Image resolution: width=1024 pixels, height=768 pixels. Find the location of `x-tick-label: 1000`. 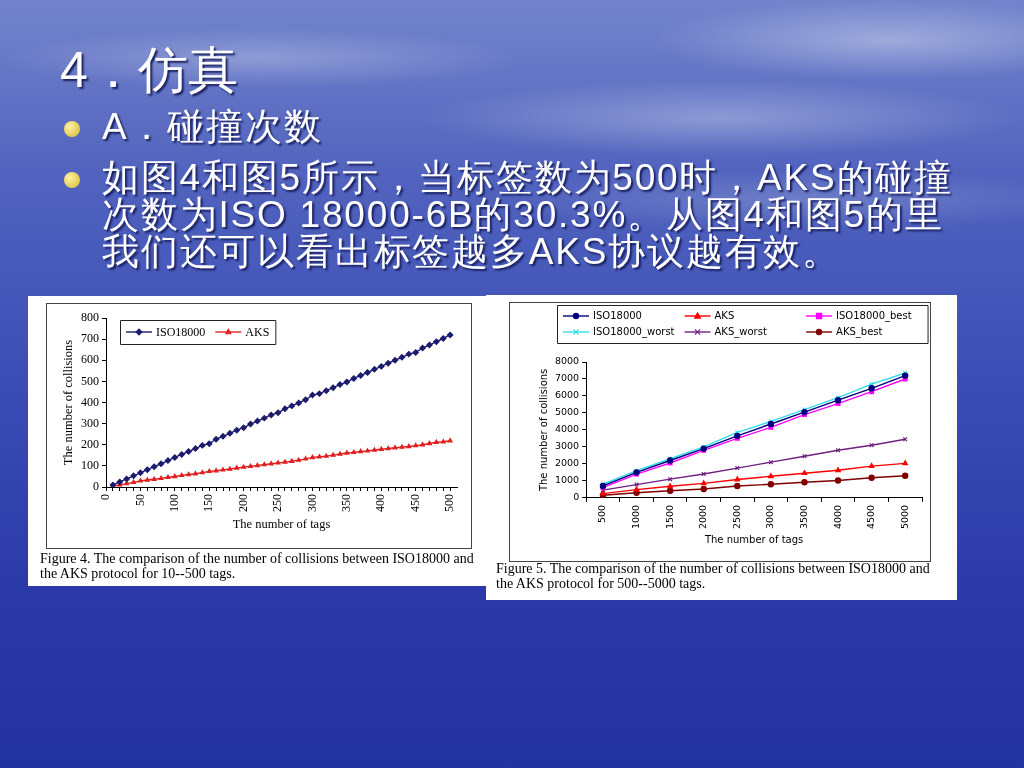

x-tick-label: 1000 is located at coordinates (636, 517).